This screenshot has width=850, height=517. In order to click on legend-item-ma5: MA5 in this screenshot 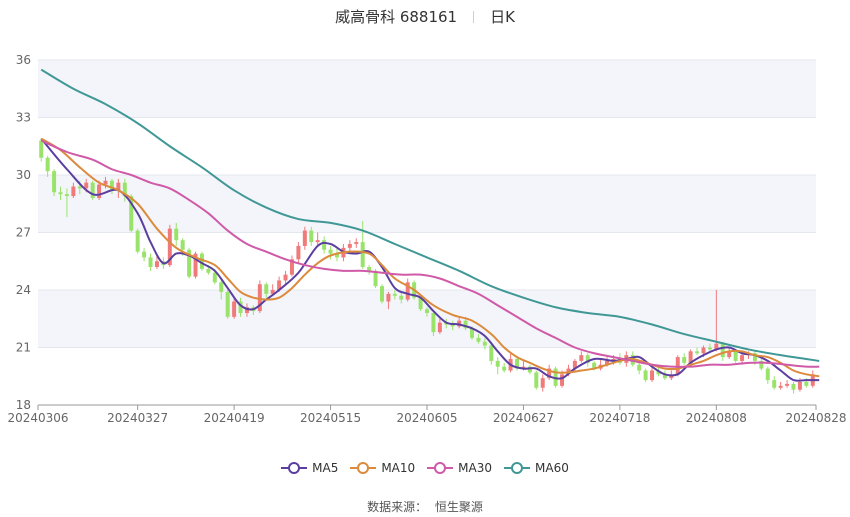, I will do `click(309, 468)`.